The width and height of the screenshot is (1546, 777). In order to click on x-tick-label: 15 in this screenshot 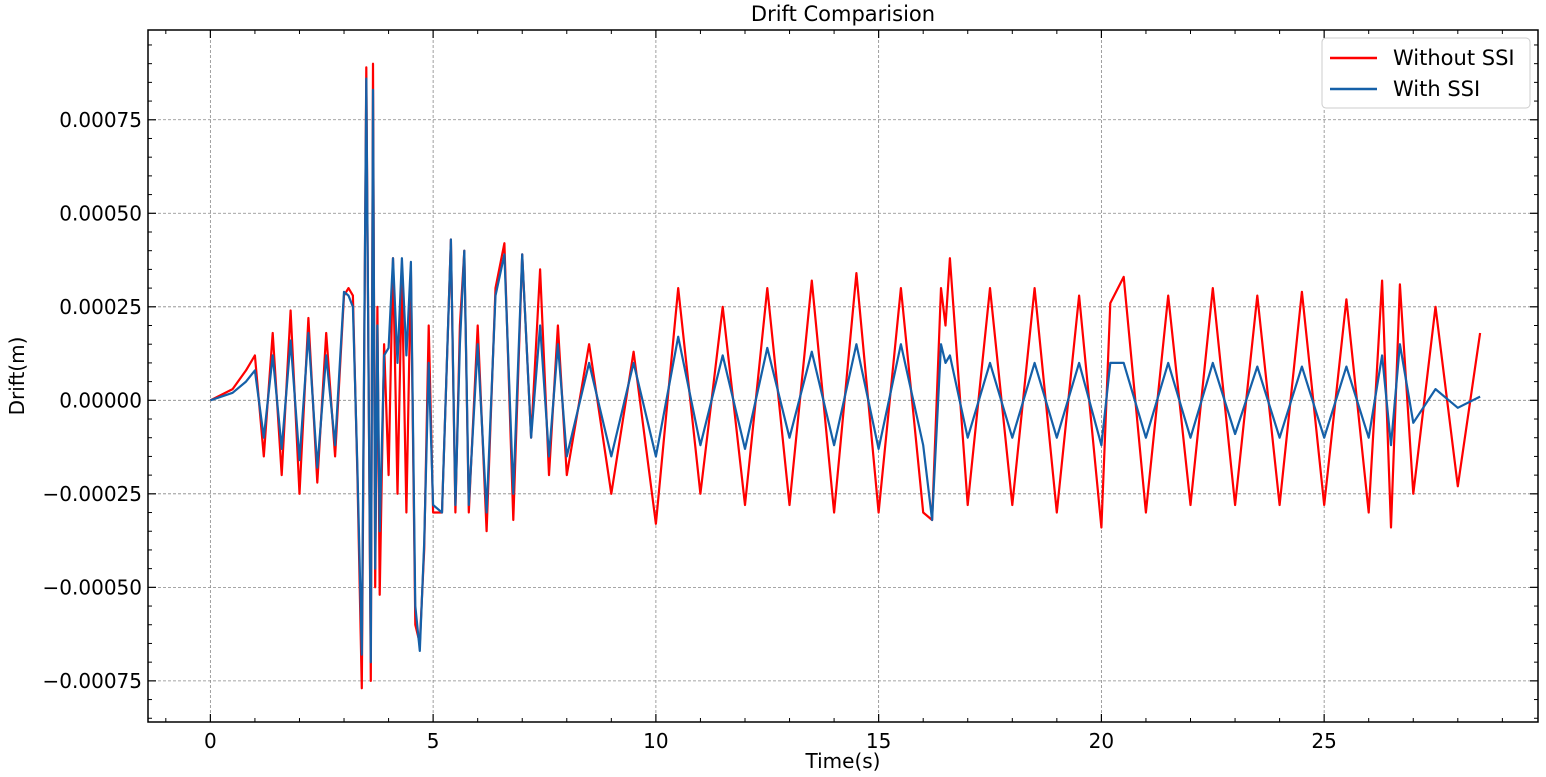, I will do `click(878, 741)`.